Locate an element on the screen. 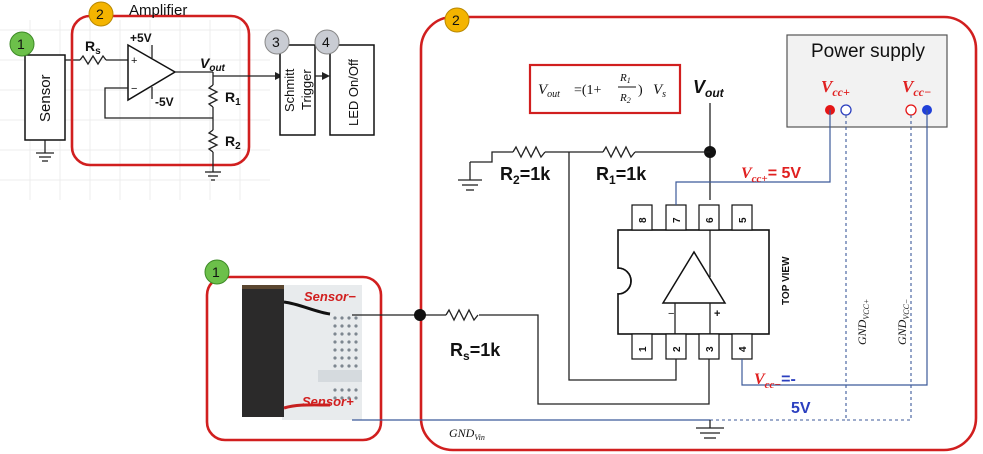  vpos-label: +5V is located at coordinates (141, 38).